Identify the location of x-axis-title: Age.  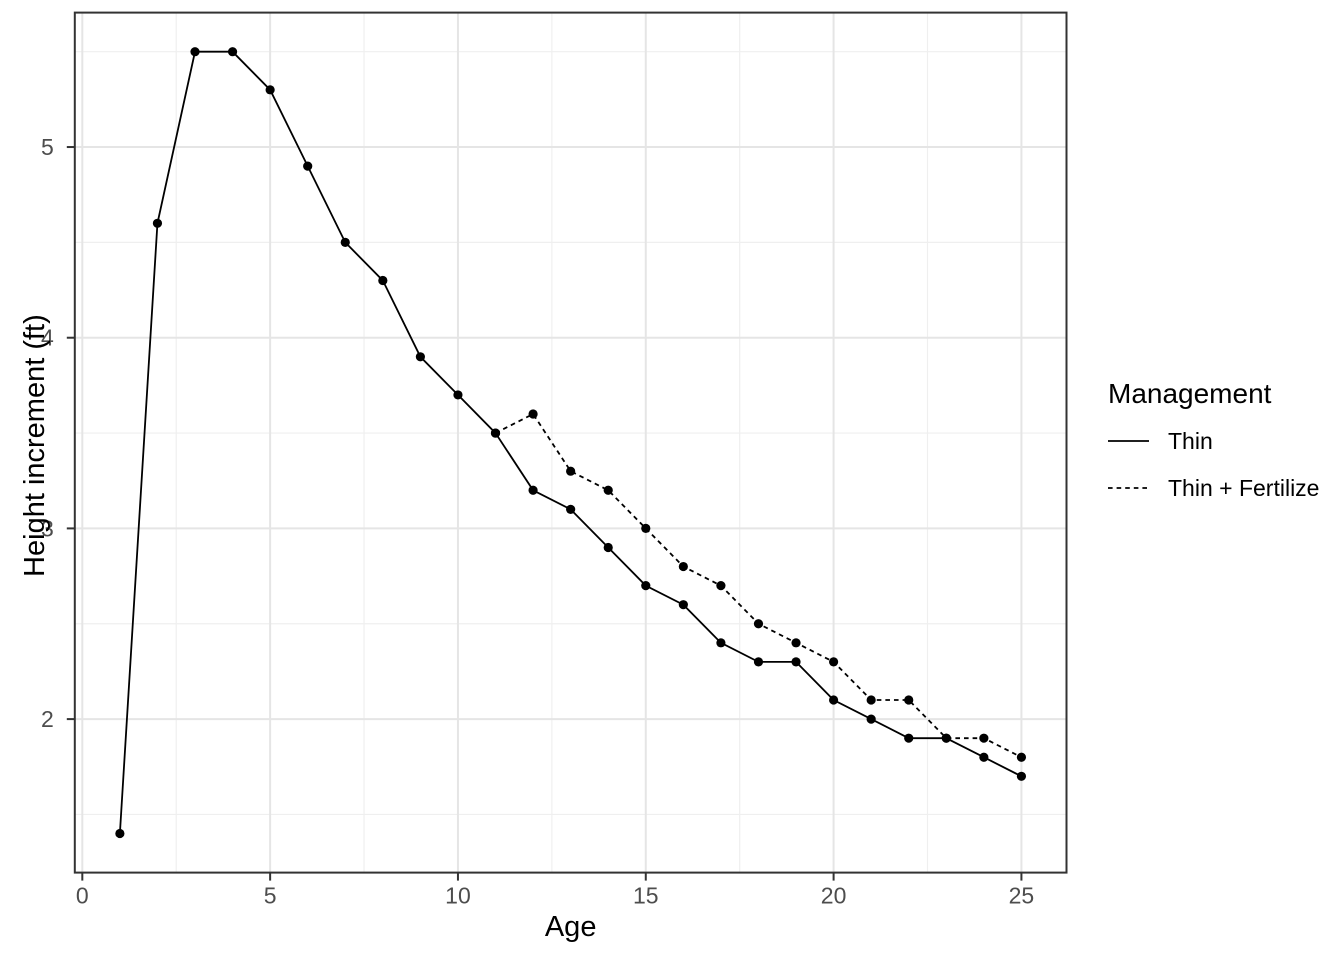
(571, 927).